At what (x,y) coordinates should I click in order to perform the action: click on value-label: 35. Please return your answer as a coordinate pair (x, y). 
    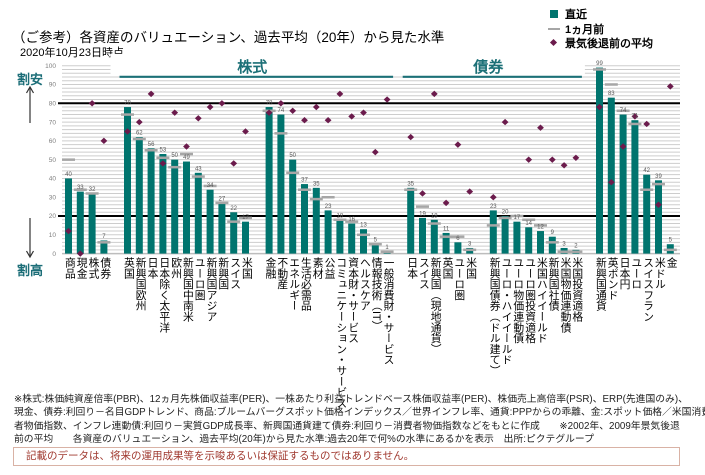
    Looking at the image, I should click on (316, 184).